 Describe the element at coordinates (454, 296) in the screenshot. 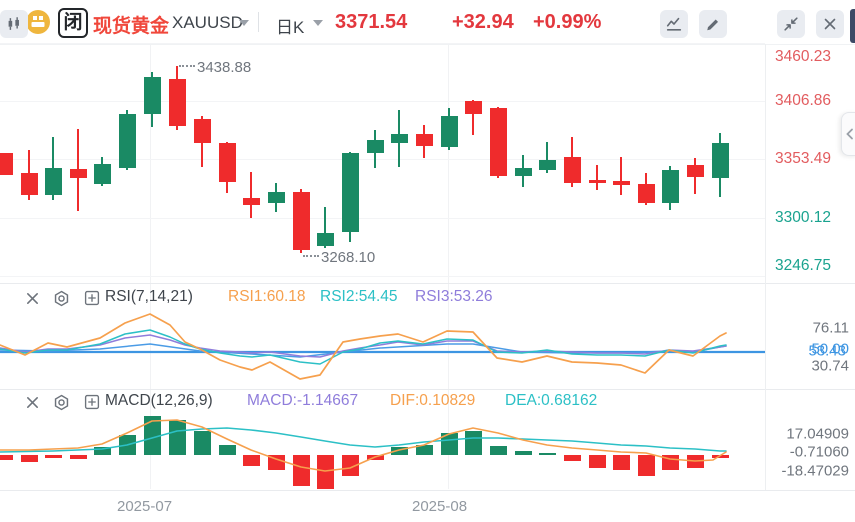

I see `rsi3-value: RSI3:53.26` at that location.